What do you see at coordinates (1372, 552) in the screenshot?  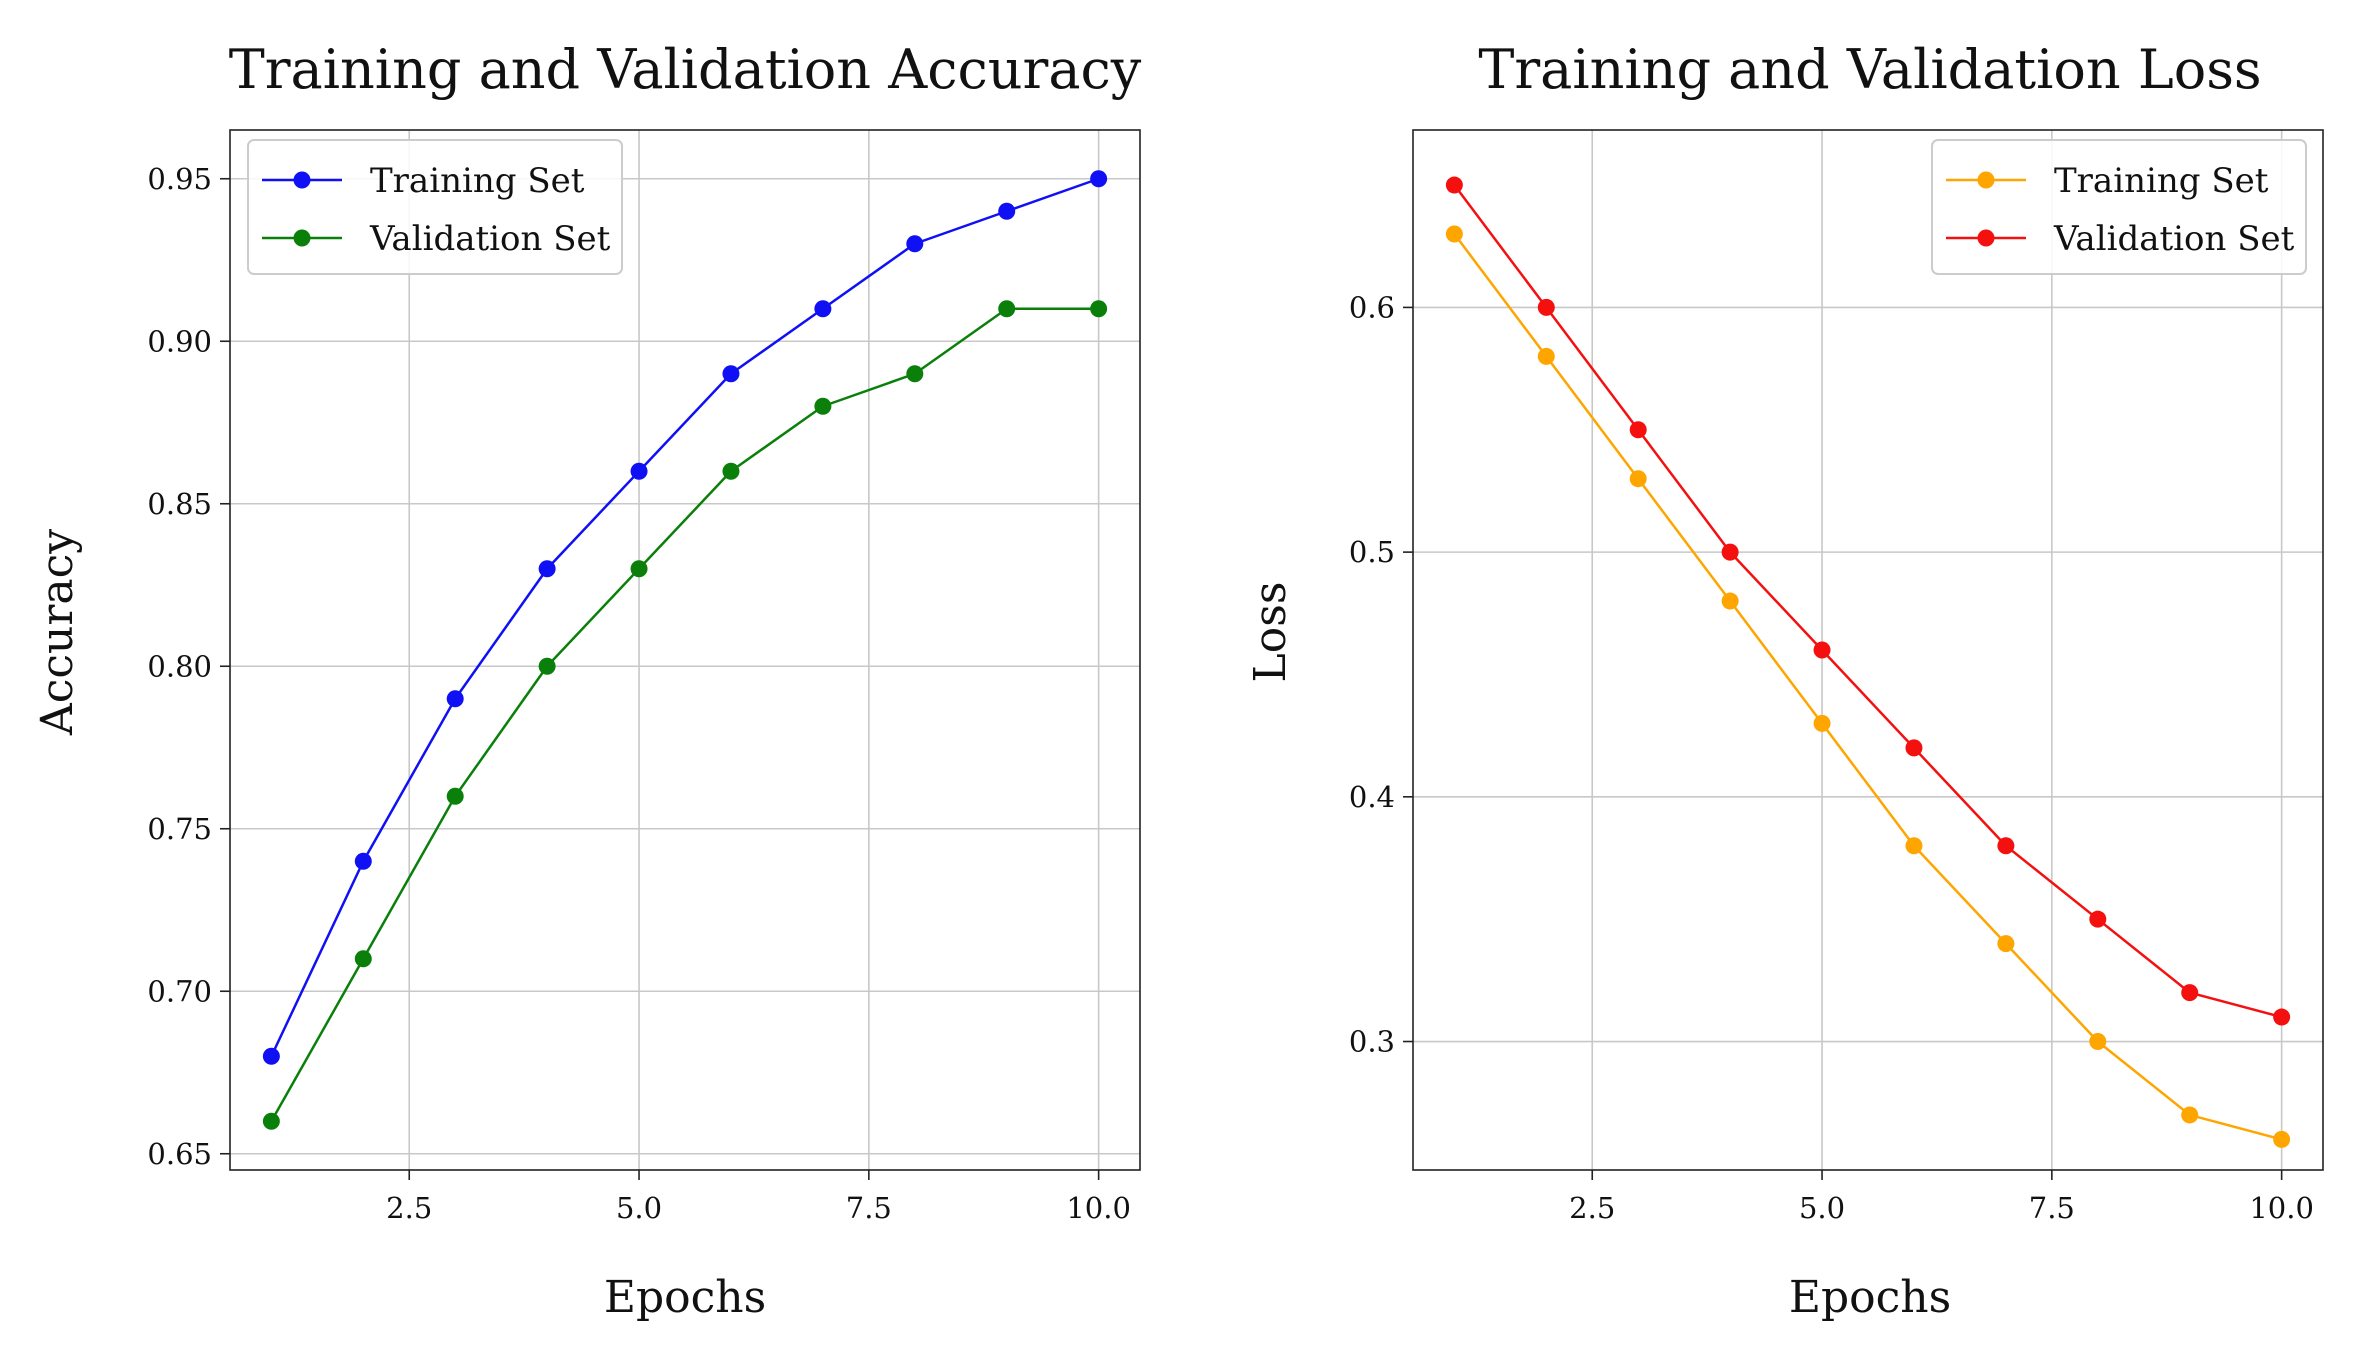 I see `loss-y-tick-label: 0.5` at bounding box center [1372, 552].